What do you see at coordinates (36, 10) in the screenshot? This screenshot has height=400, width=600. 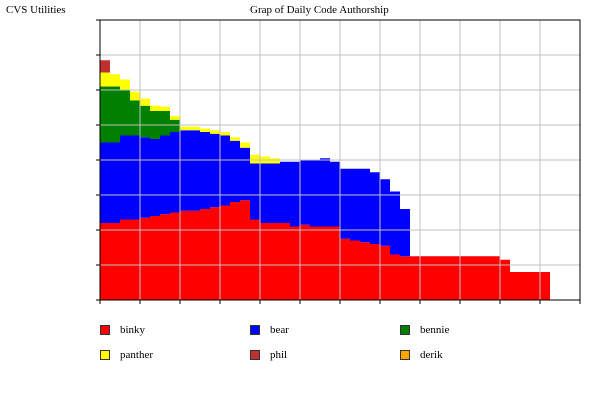 I see `app-title: CVS Utilities` at bounding box center [36, 10].